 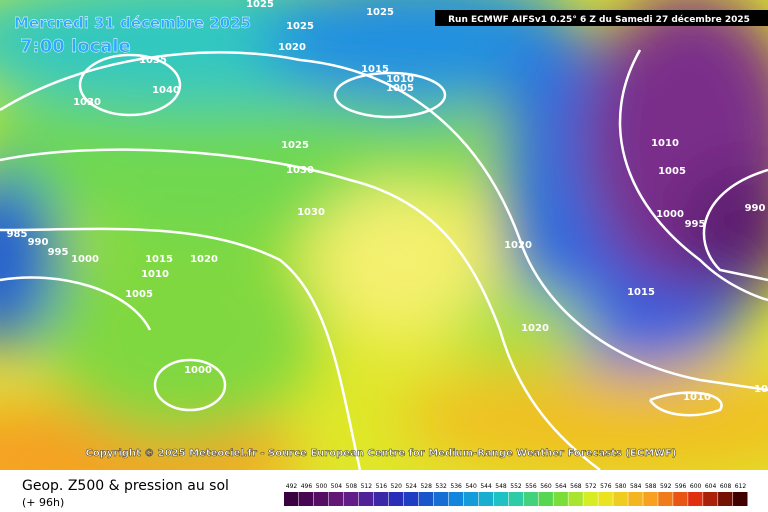 What do you see at coordinates (397, 486) in the screenshot?
I see `colorbar-label: 520` at bounding box center [397, 486].